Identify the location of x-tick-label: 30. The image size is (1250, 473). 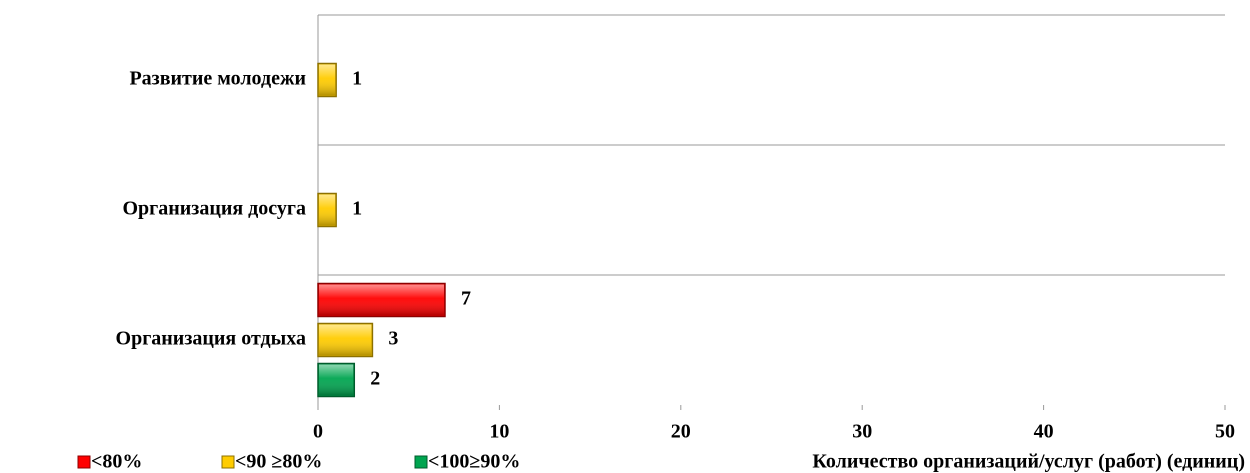
(862, 432).